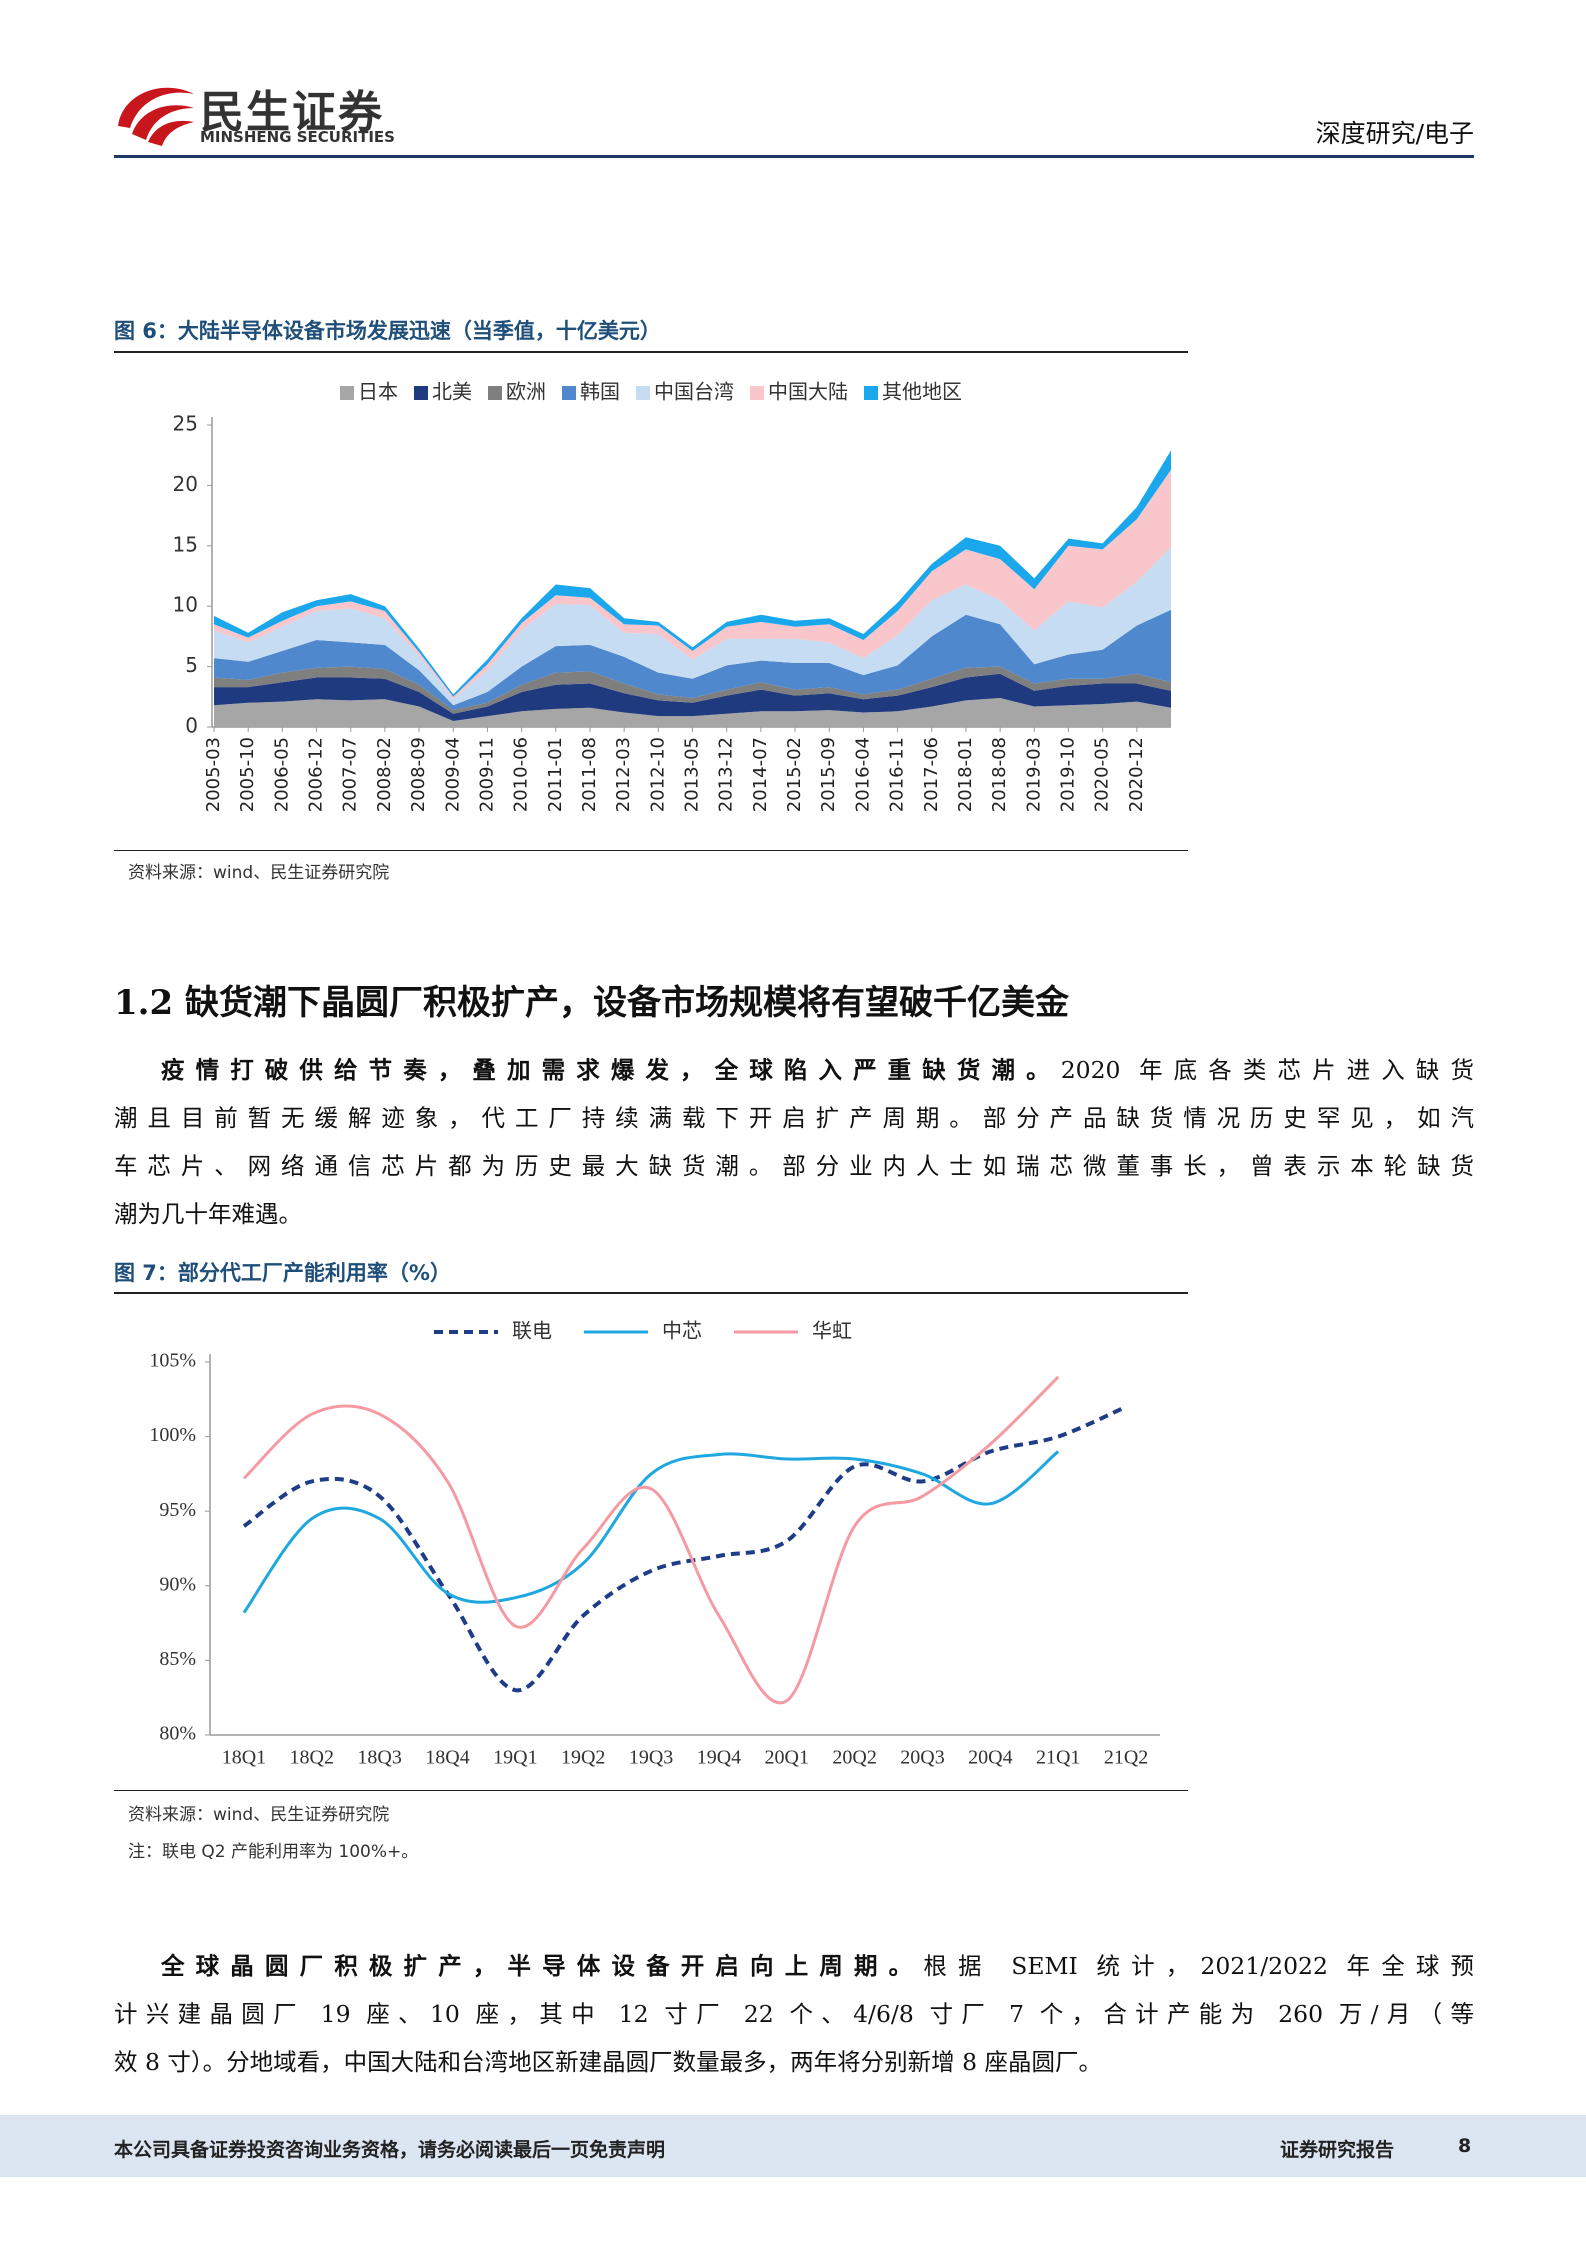  I want to click on y-tick-label: 80%, so click(177, 1734).